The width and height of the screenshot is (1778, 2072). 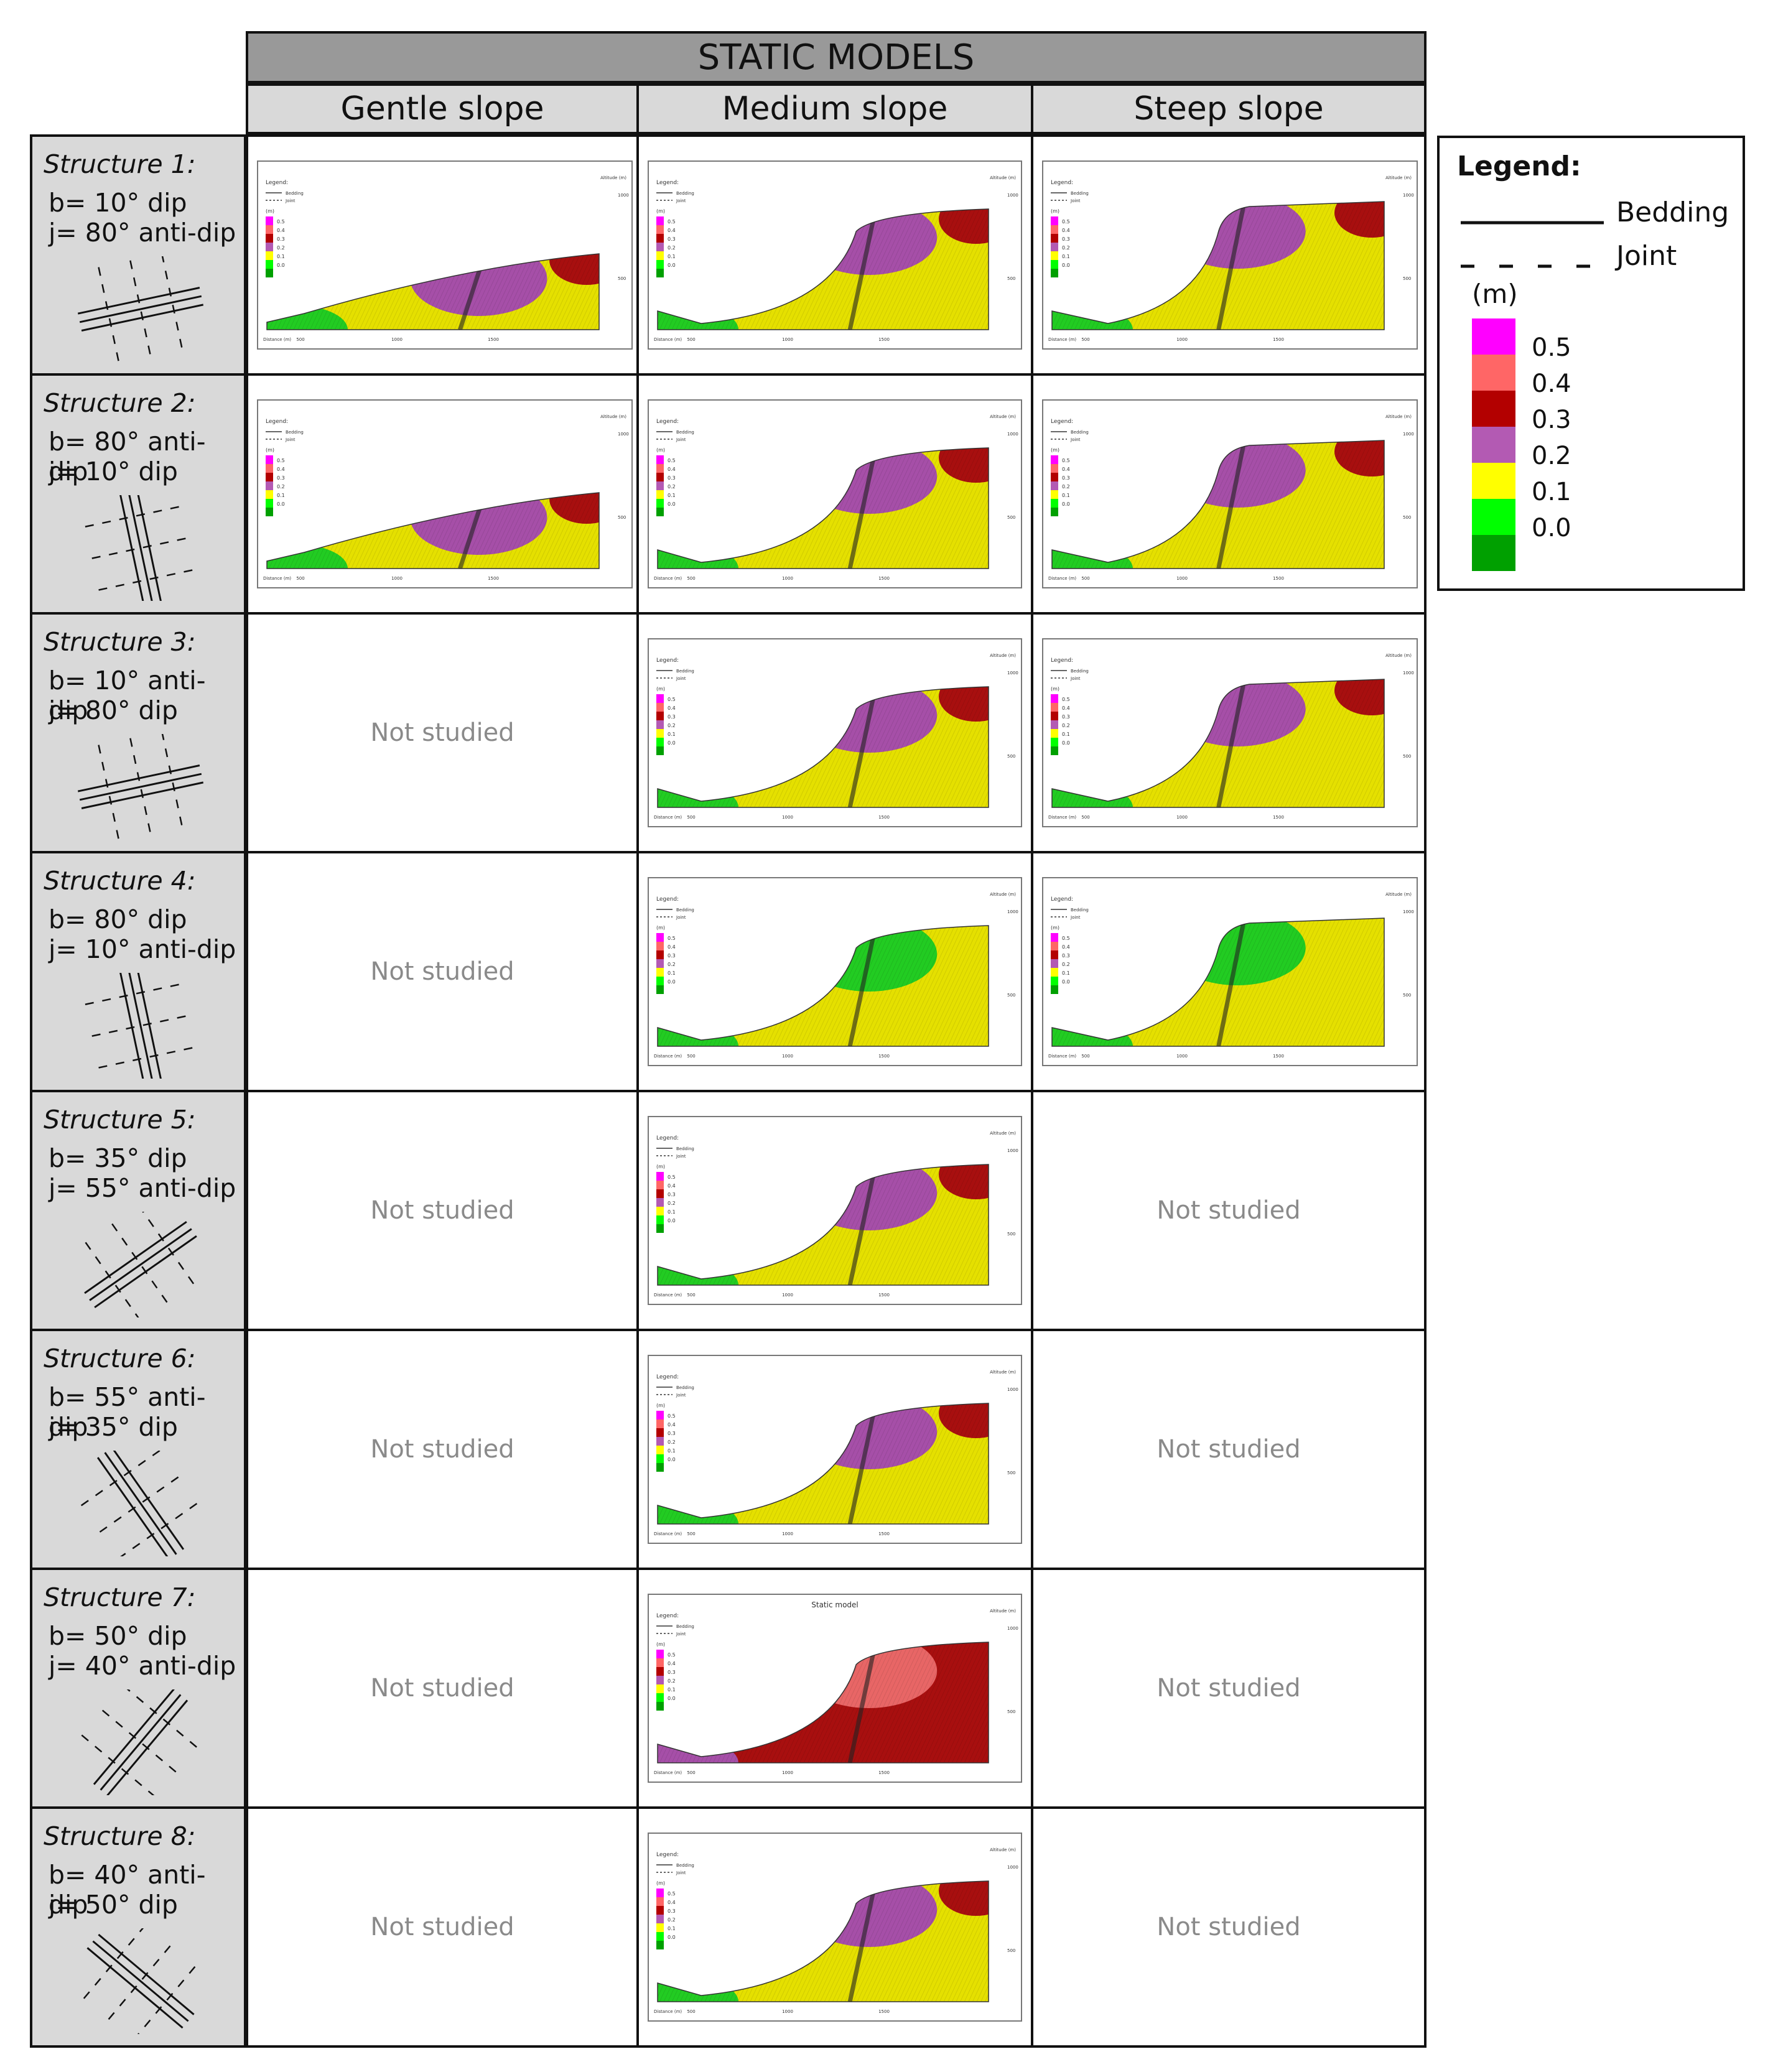 What do you see at coordinates (142, 1188) in the screenshot?
I see `structure-j: j= 55° anti-dip` at bounding box center [142, 1188].